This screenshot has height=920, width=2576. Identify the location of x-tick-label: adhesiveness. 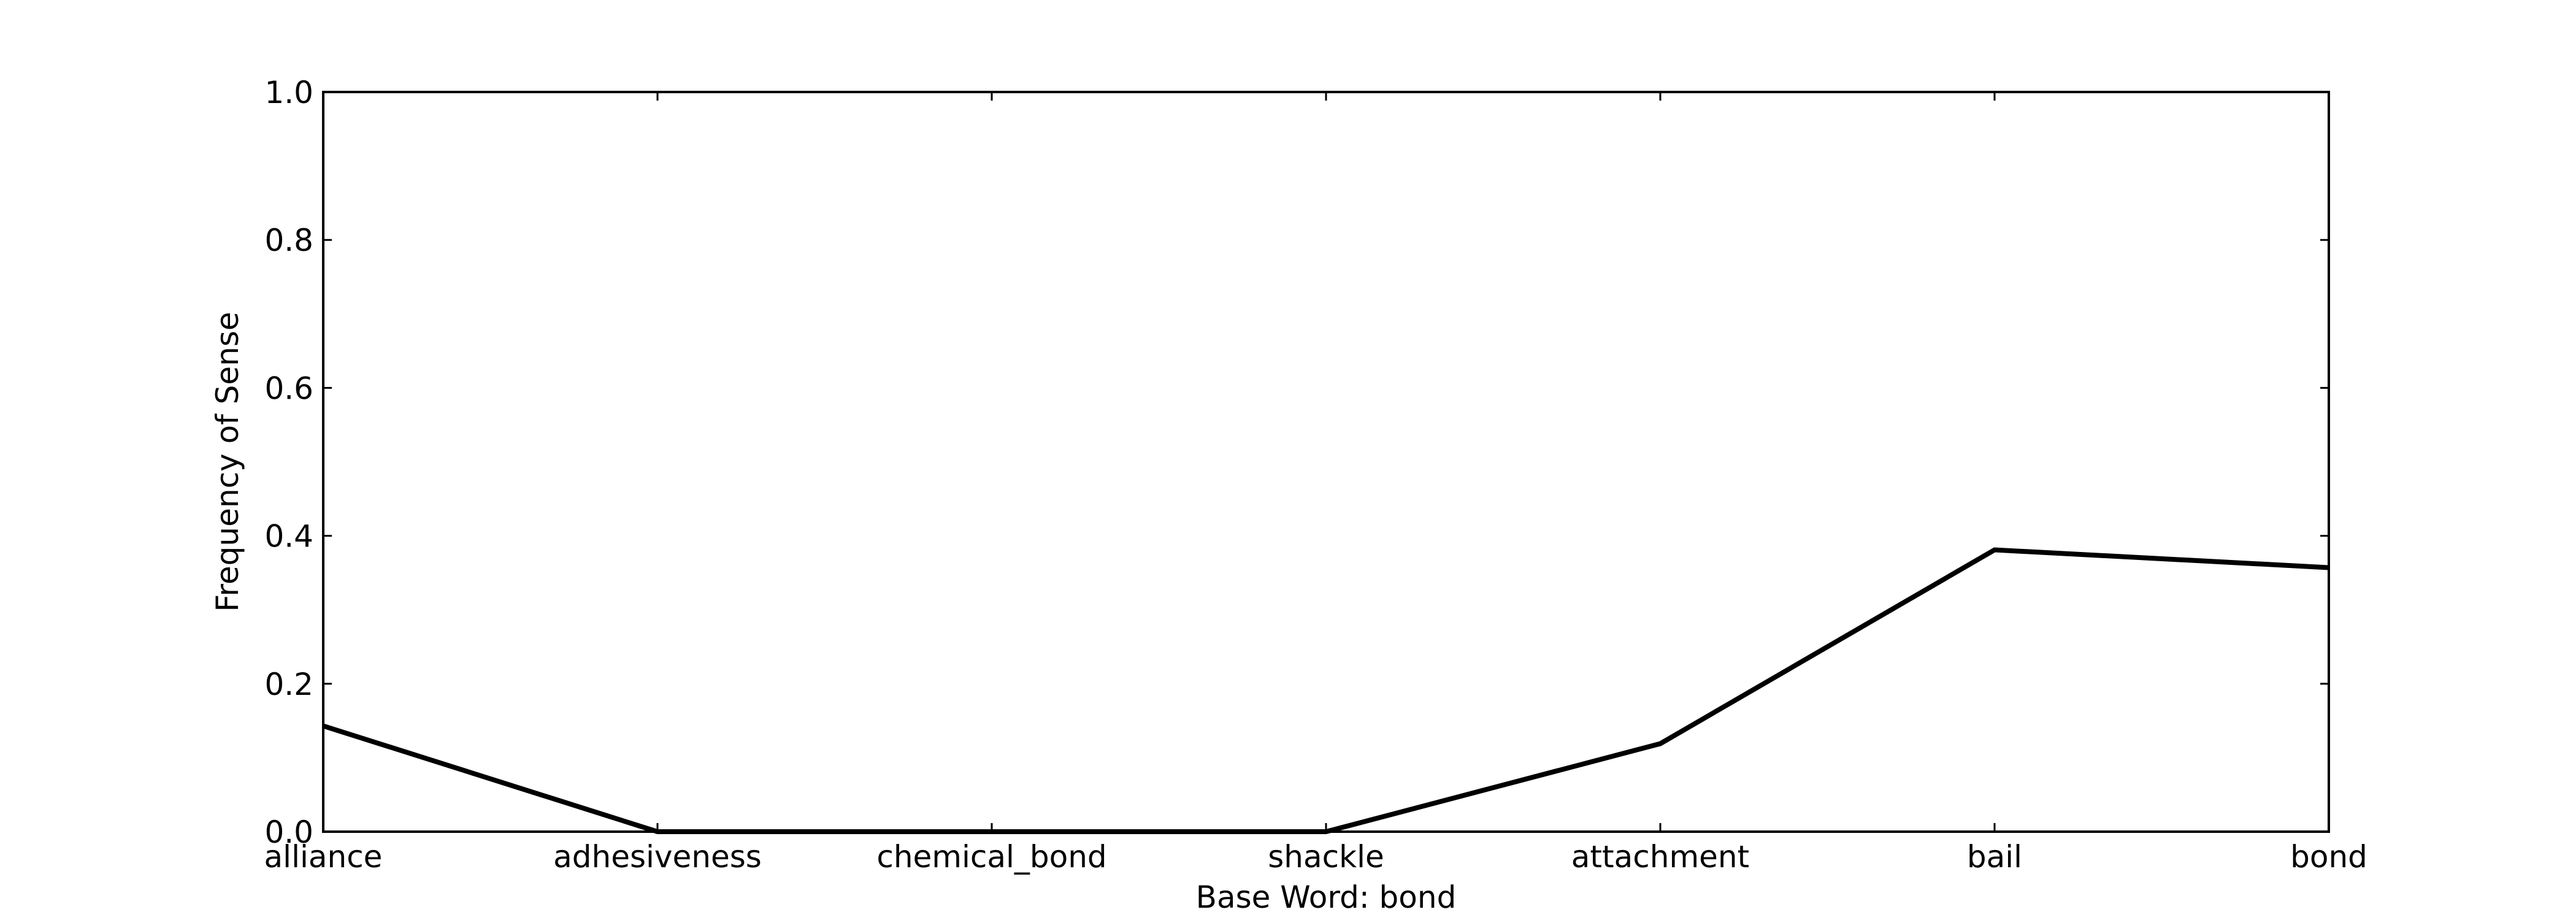
(657, 857).